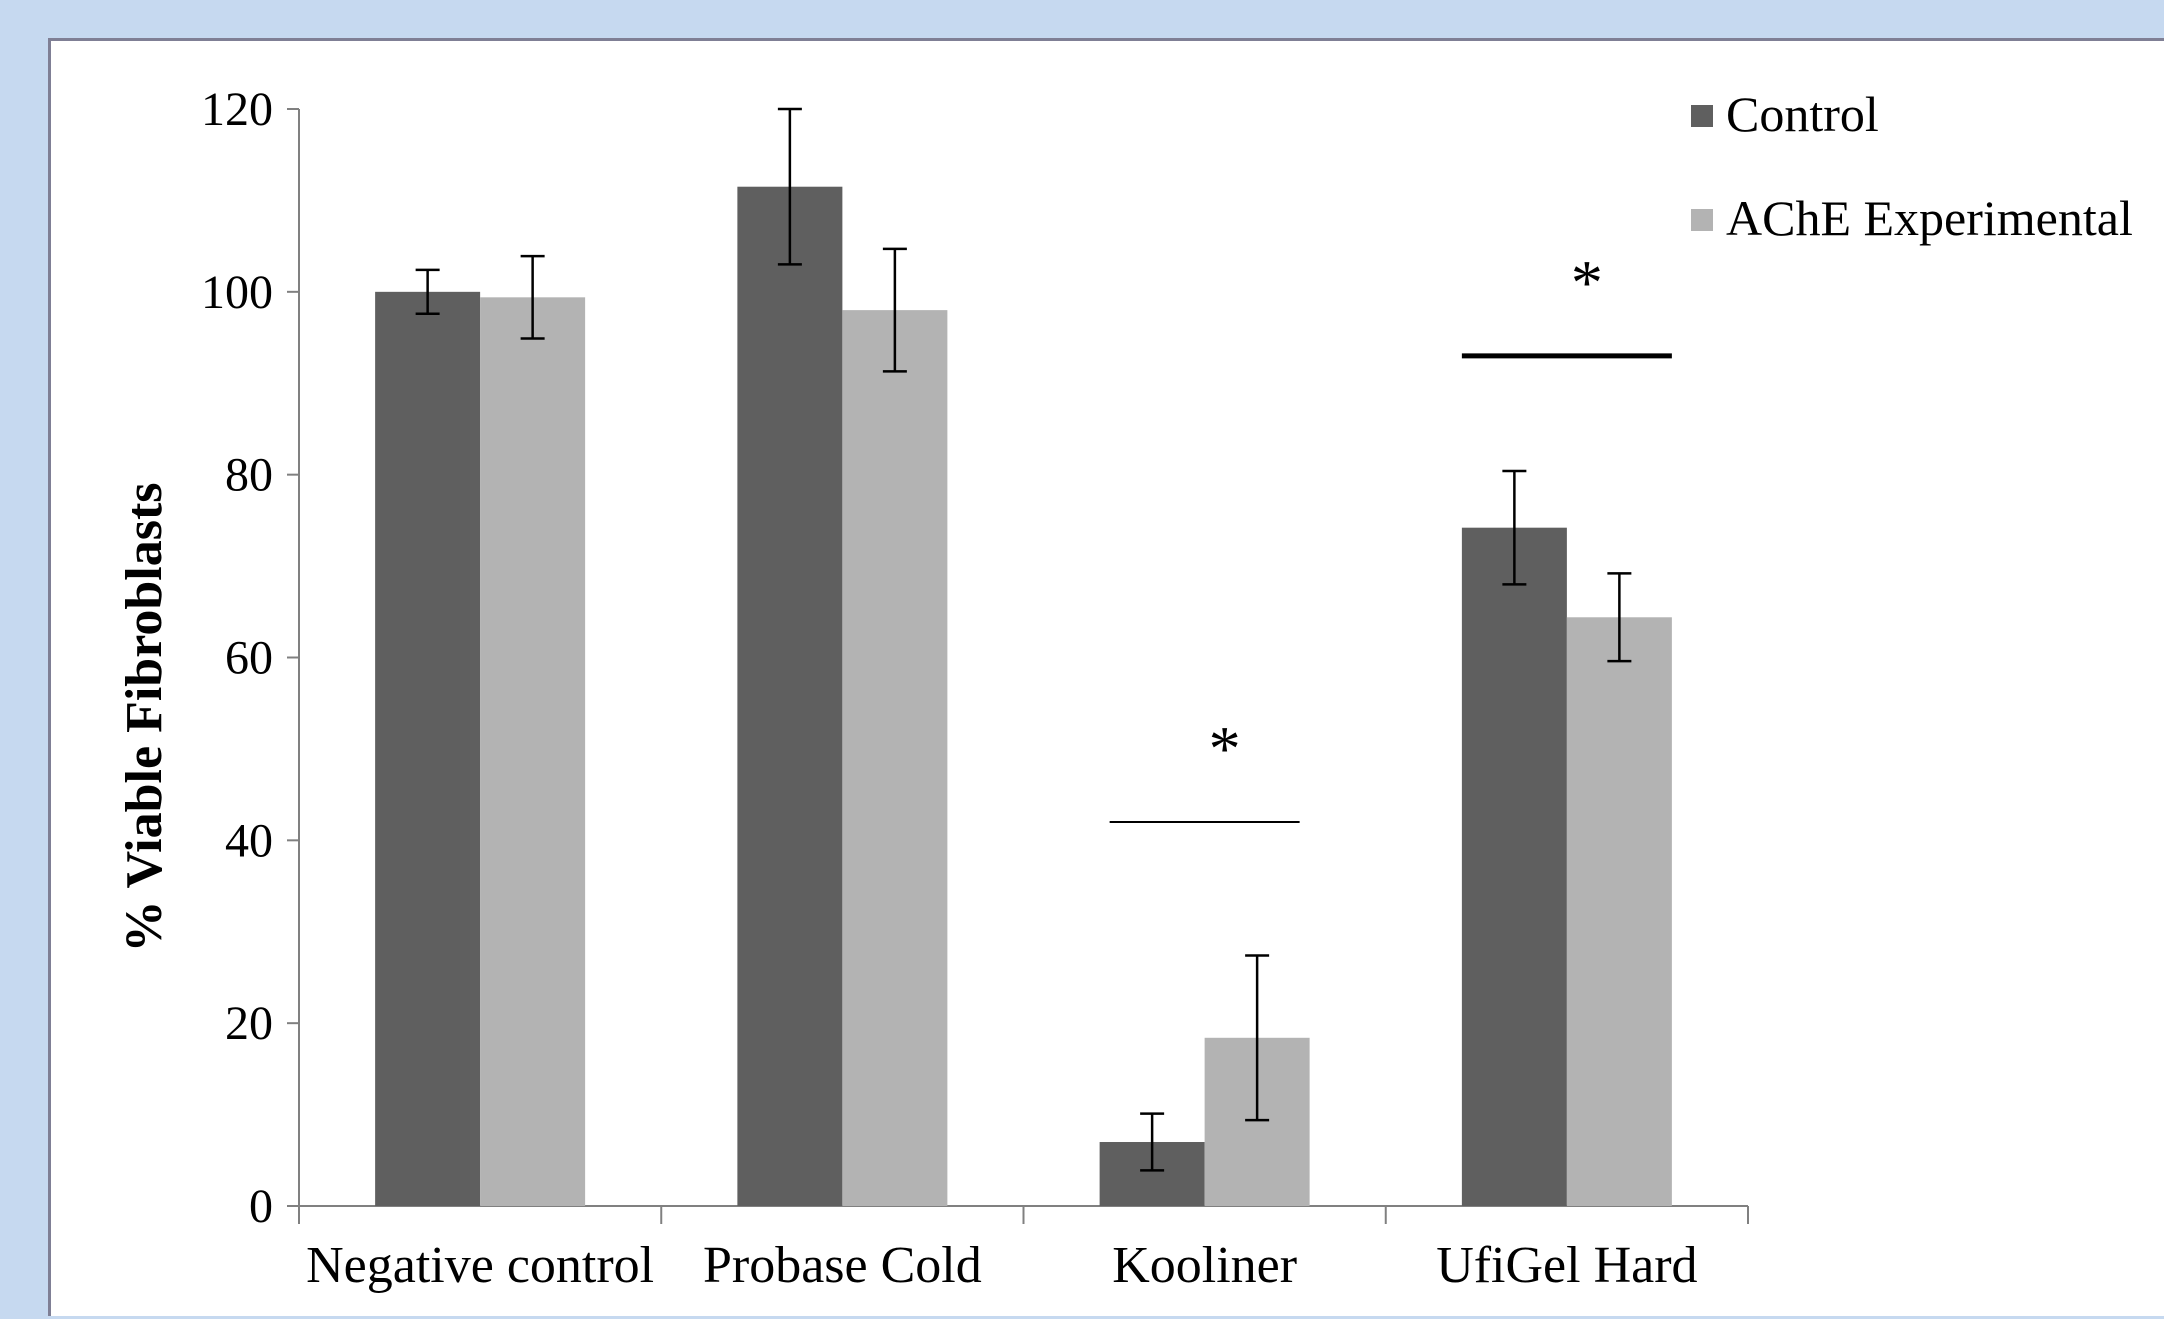 This screenshot has width=2164, height=1319. Describe the element at coordinates (1204, 1265) in the screenshot. I see `x-category-label: Kooliner` at that location.